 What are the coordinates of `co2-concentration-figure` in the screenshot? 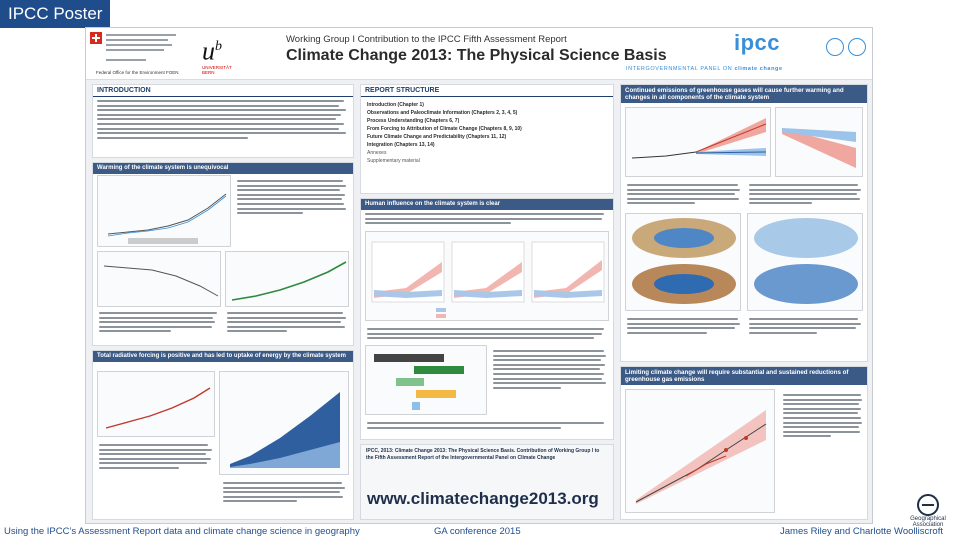 It's located at (156, 404).